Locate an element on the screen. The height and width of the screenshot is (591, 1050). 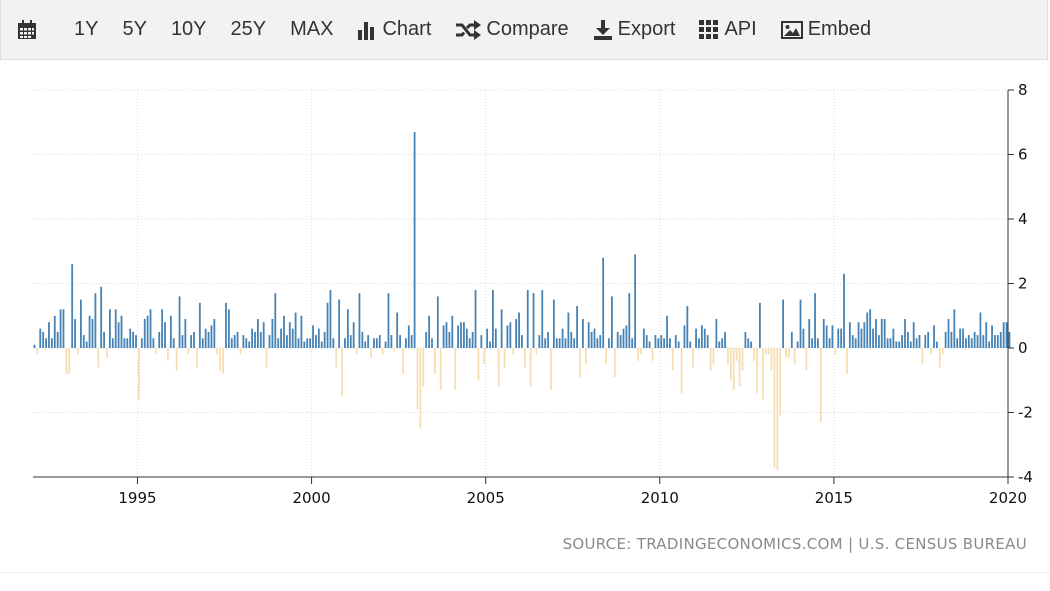
export-button: Export is located at coordinates (634, 30).